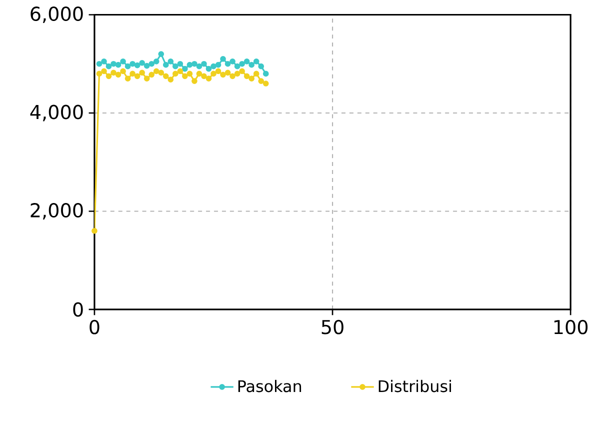 The image size is (594, 423). What do you see at coordinates (414, 386) in the screenshot?
I see `legend-label: Distribusi` at bounding box center [414, 386].